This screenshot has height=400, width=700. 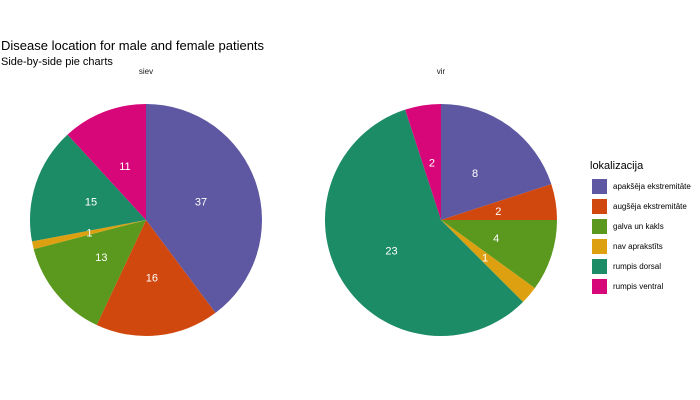 I want to click on legend-item-augseja-ekstremitate: augšēja ekstremitāte, so click(x=644, y=206).